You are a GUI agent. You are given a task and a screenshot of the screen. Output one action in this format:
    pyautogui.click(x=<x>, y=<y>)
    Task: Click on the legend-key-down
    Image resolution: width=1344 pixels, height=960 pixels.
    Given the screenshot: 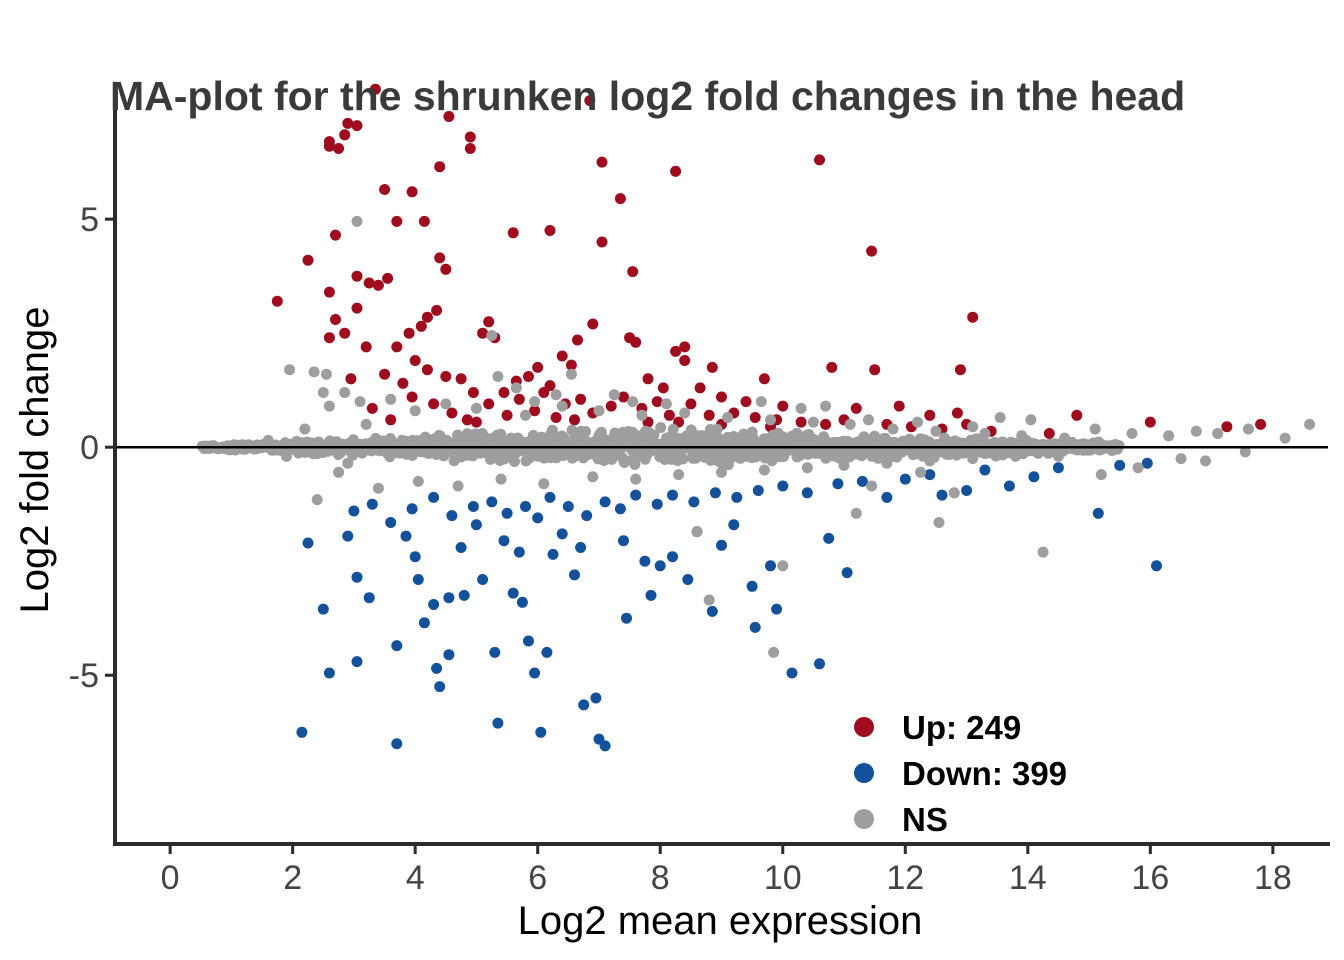 What is the action you would take?
    pyautogui.click(x=864, y=773)
    